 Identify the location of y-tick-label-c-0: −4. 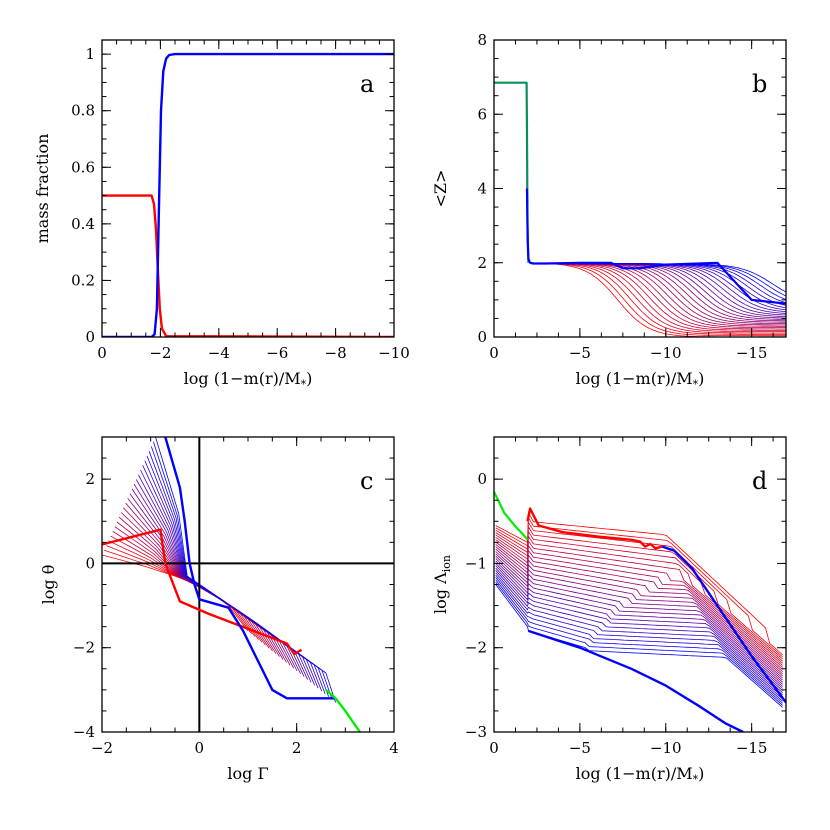
(84, 732).